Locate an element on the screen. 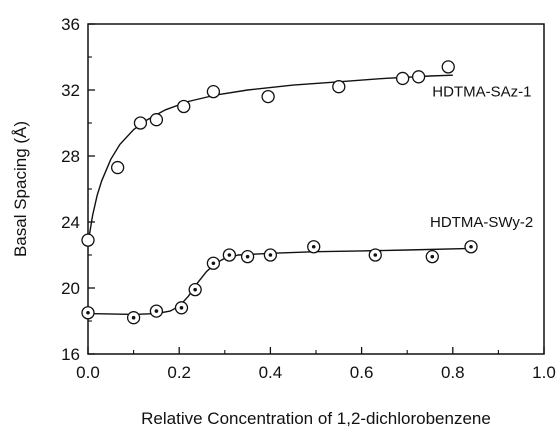  y-tick-label: 16 is located at coordinates (70, 354).